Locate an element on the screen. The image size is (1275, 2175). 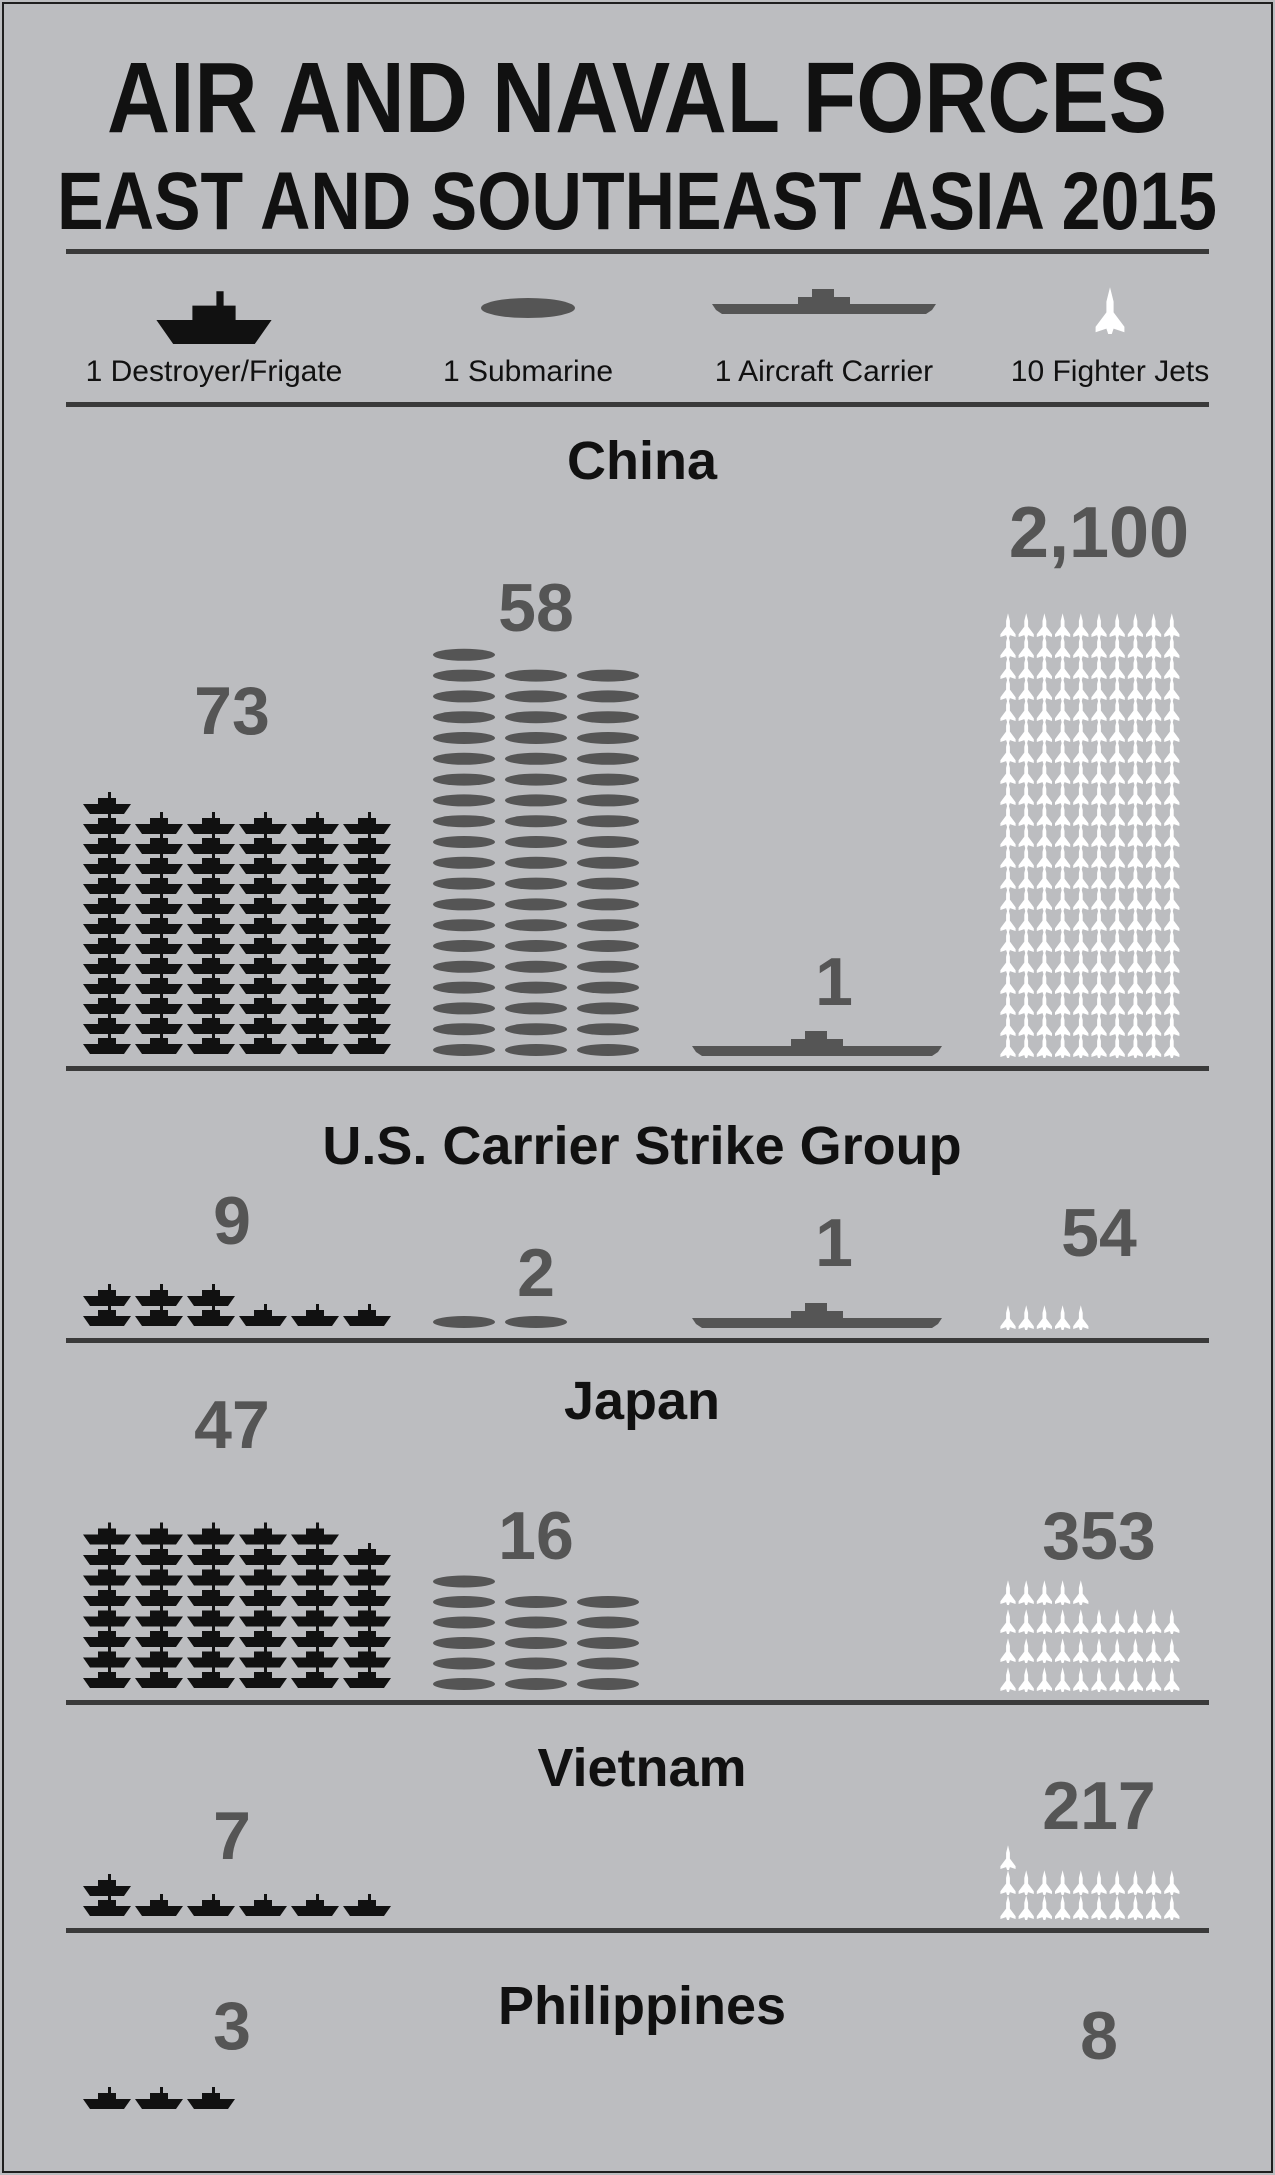
section-philippines: Philippines 3 8 is located at coordinates (600, 2044).